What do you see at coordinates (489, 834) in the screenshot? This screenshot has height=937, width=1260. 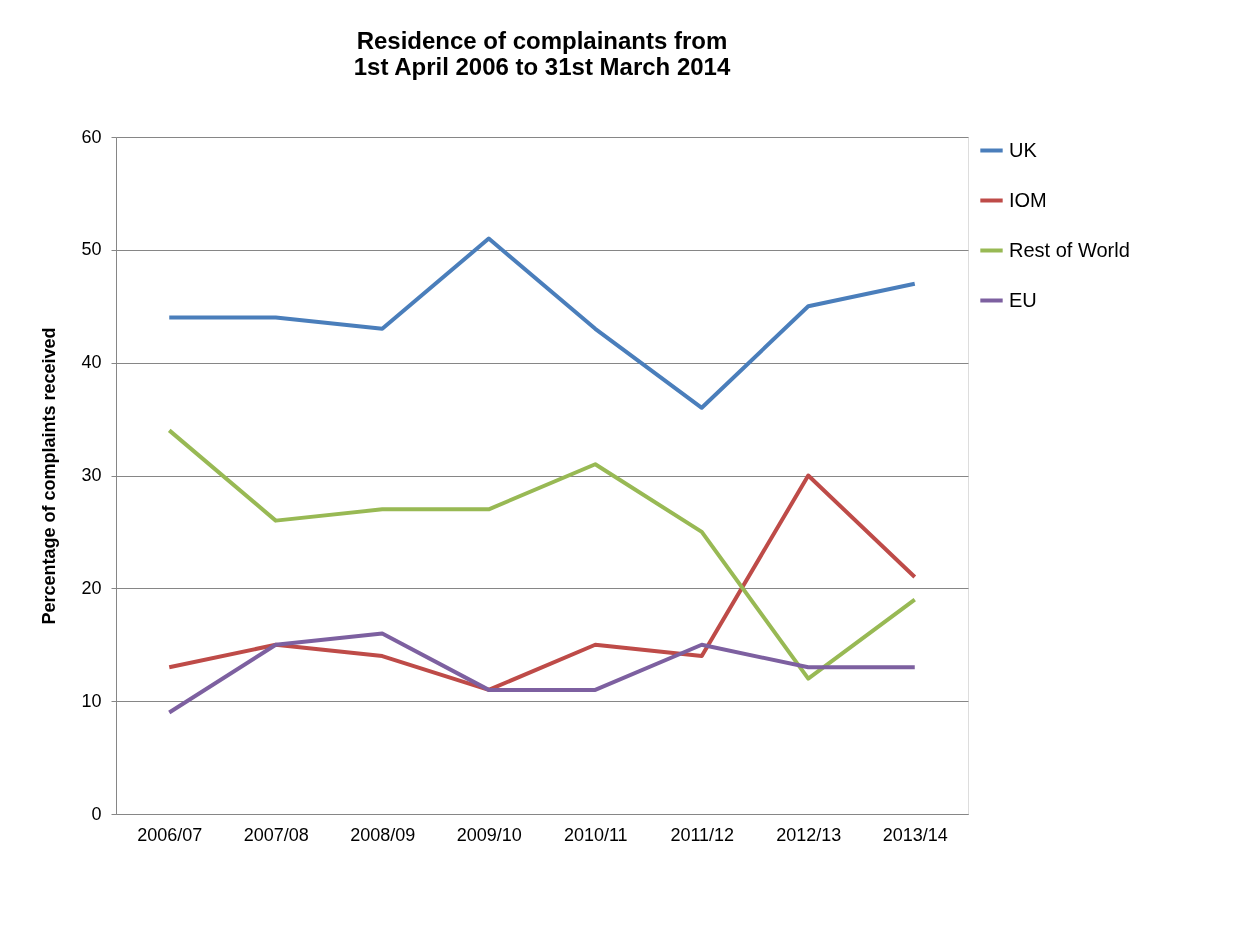 I see `x-tick-label: 2009/10` at bounding box center [489, 834].